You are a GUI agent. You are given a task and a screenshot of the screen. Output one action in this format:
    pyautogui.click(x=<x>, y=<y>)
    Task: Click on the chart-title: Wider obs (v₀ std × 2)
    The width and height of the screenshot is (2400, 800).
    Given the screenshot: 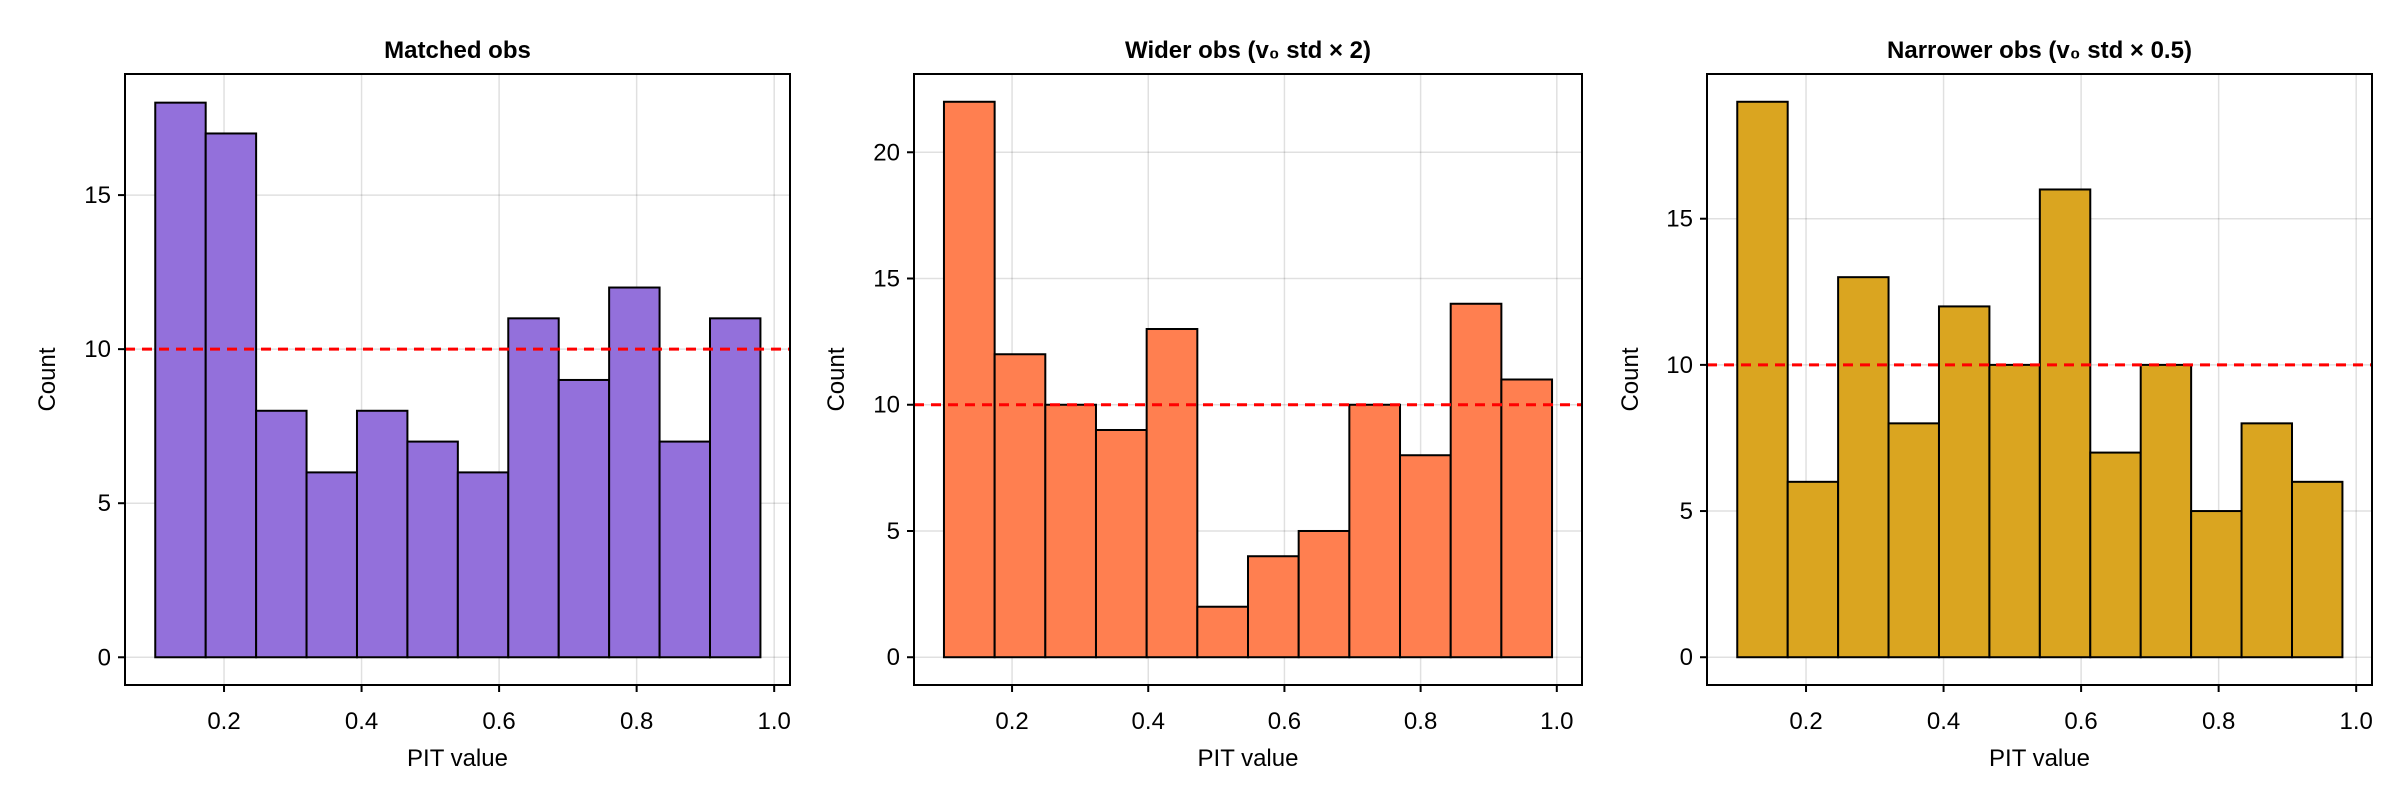 What is the action you would take?
    pyautogui.click(x=1248, y=50)
    